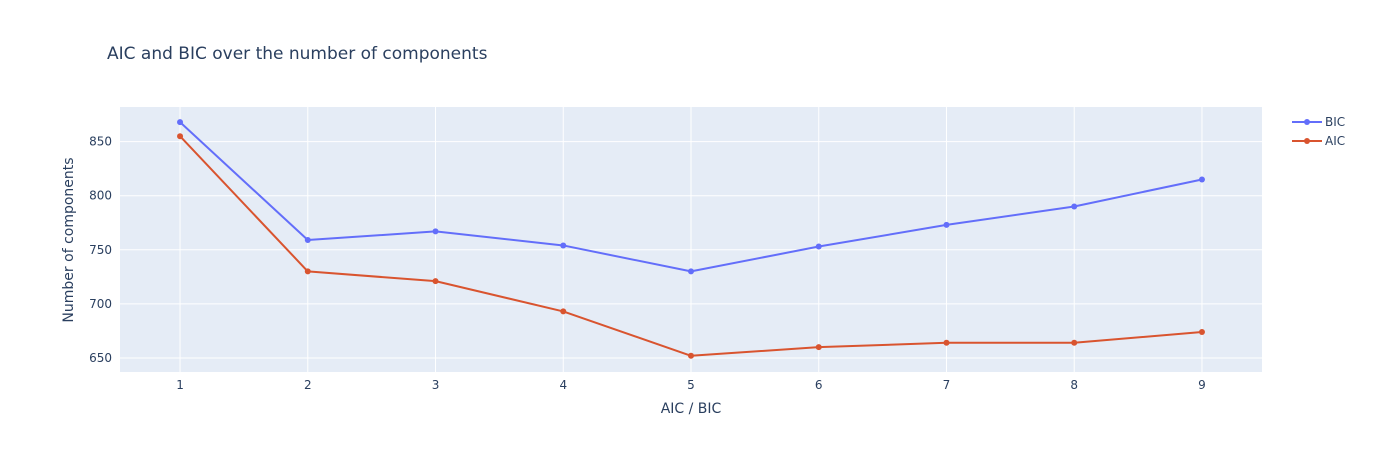  I want to click on y-tick-label: 850, so click(100, 142).